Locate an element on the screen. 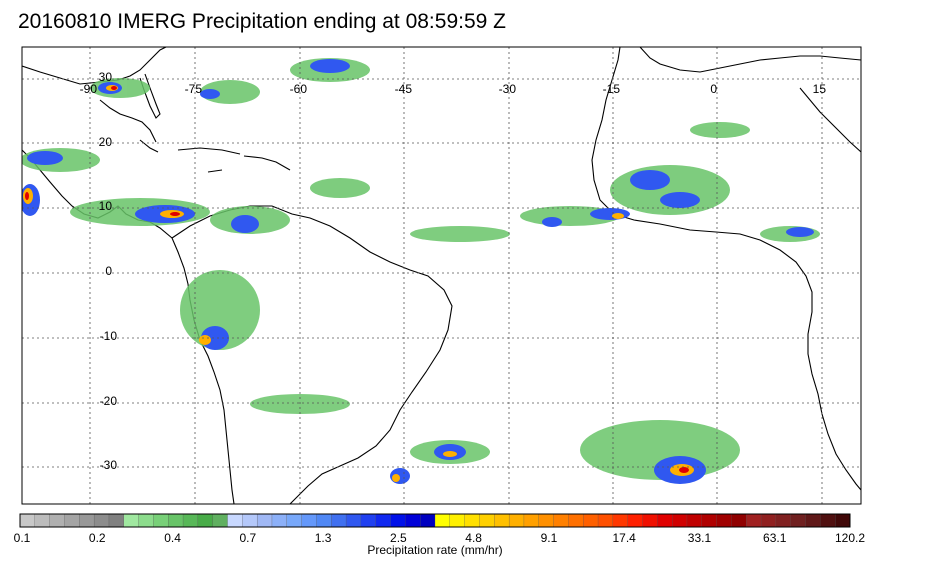  colorbar-tick-label: 0.4 is located at coordinates (172, 538).